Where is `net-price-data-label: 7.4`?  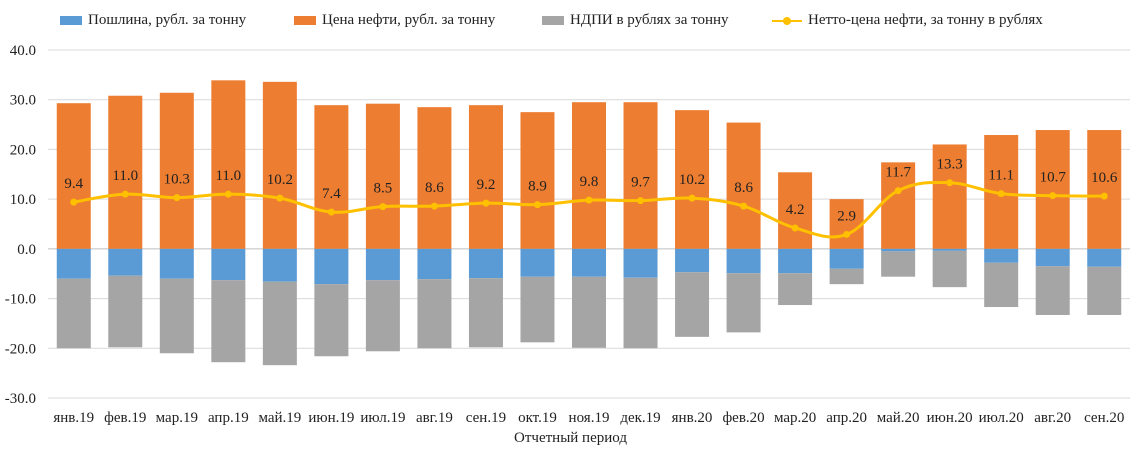 net-price-data-label: 7.4 is located at coordinates (331, 194).